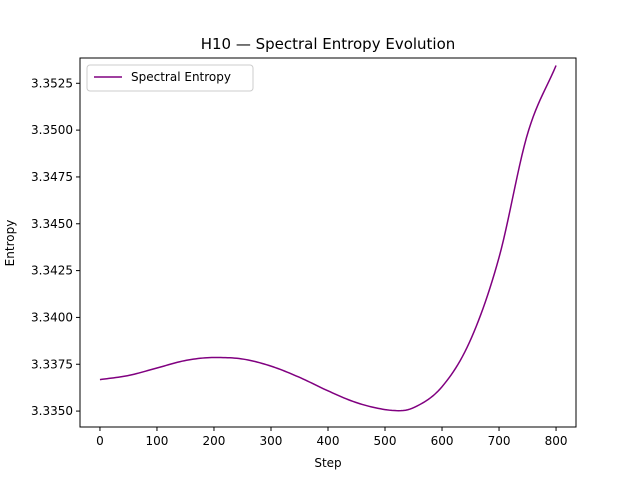  I want to click on y-tick-label: 3.3375, so click(52, 364).